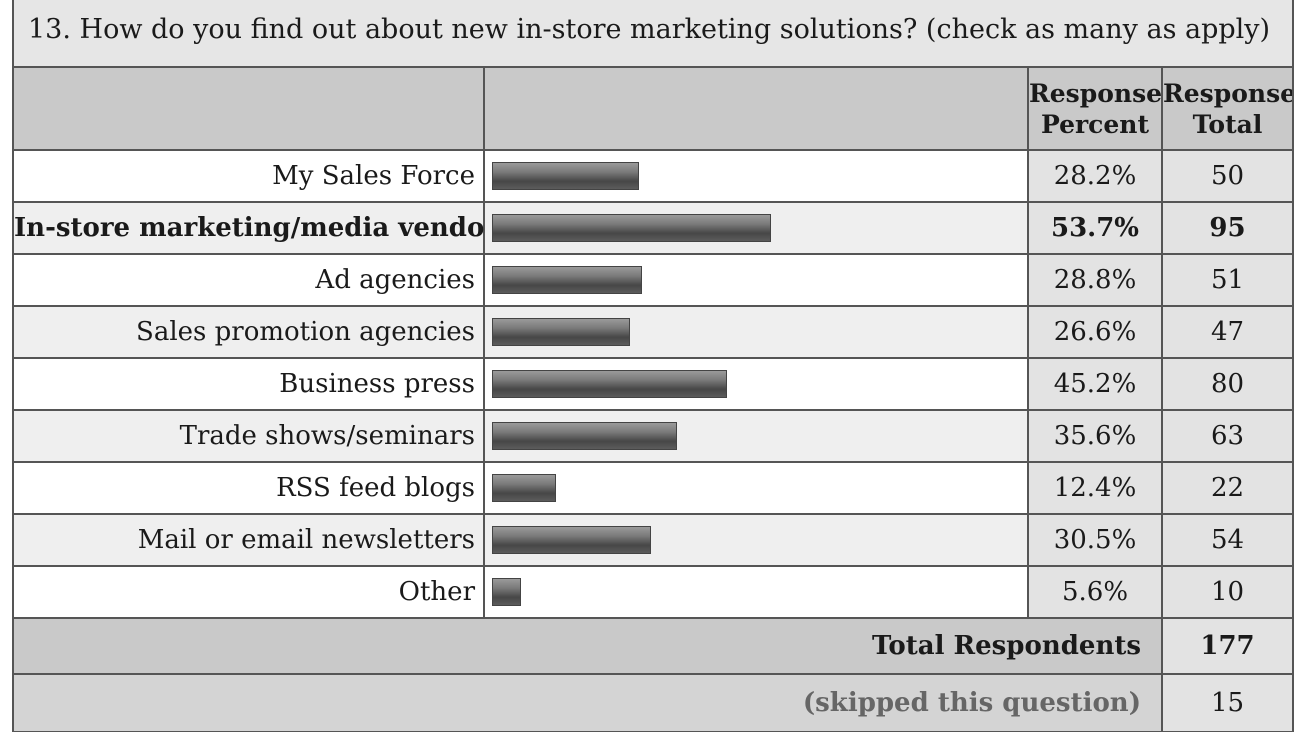 Image resolution: width=1300 pixels, height=732 pixels. Describe the element at coordinates (1226, 488) in the screenshot. I see `response-total: 22` at that location.